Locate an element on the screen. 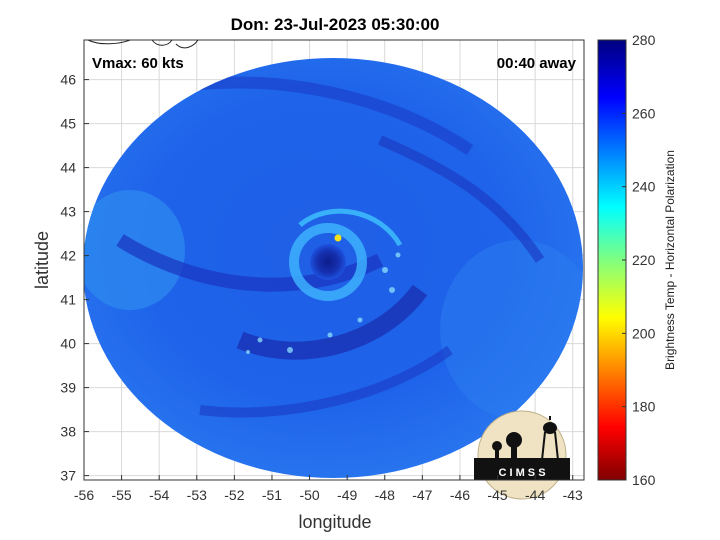 Image resolution: width=720 pixels, height=540 pixels. chart-title: Don: 23-Jul-2023 05:30:00 is located at coordinates (335, 24).